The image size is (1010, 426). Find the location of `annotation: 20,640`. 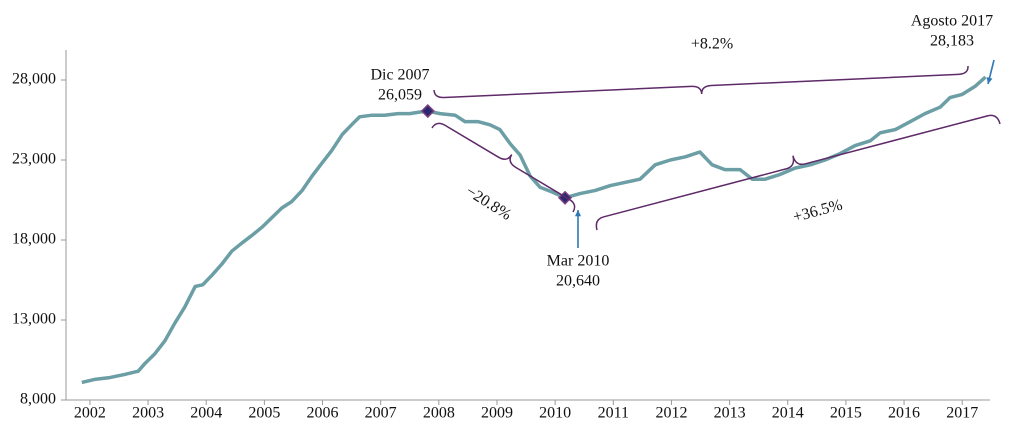

annotation: 20,640 is located at coordinates (578, 281).